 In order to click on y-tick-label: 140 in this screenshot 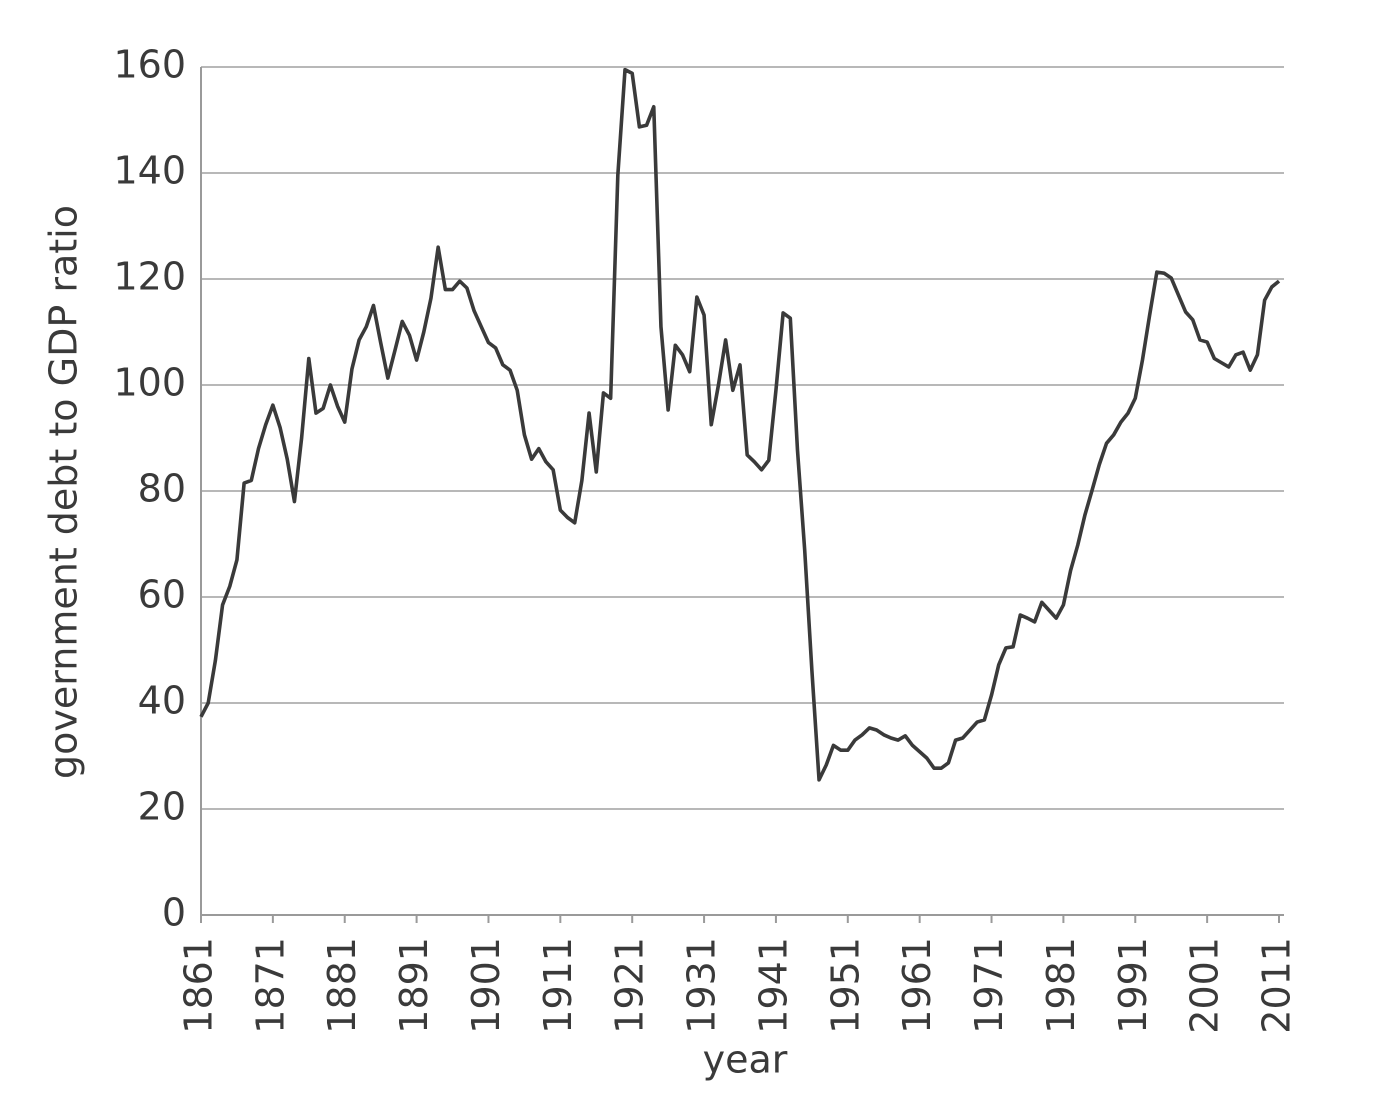, I will do `click(149, 171)`.